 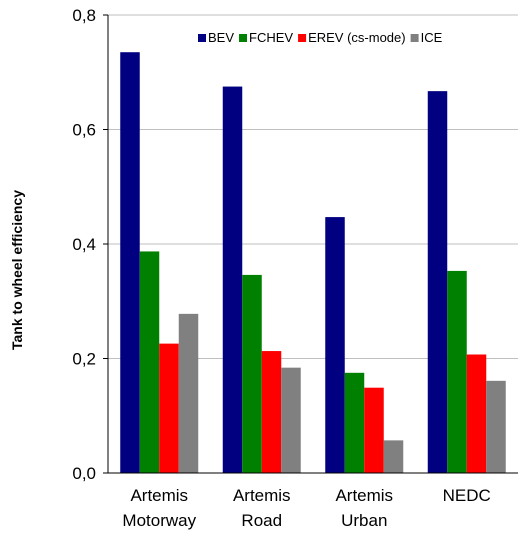 I want to click on category-label-line: Urban, so click(x=364, y=520).